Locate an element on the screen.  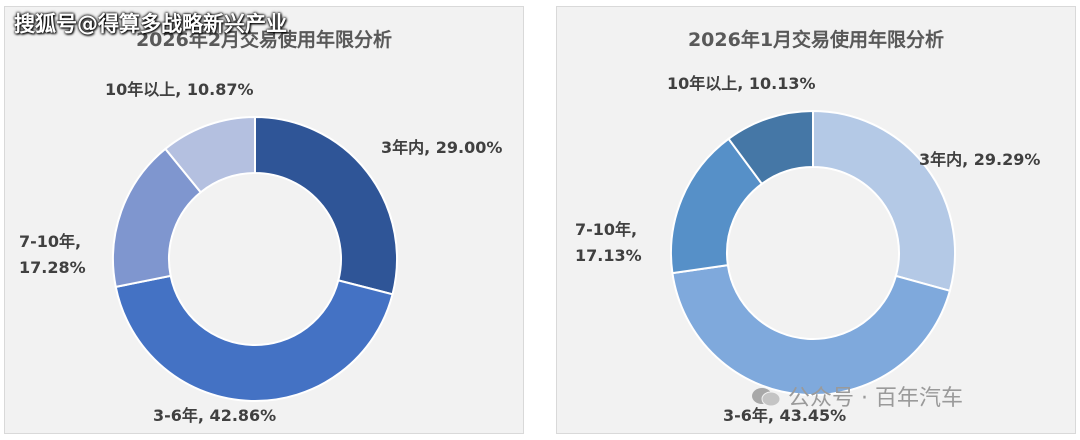
source-overlay-text: 搜狐号@得算多战略新兴产业 is located at coordinates (150, 24).